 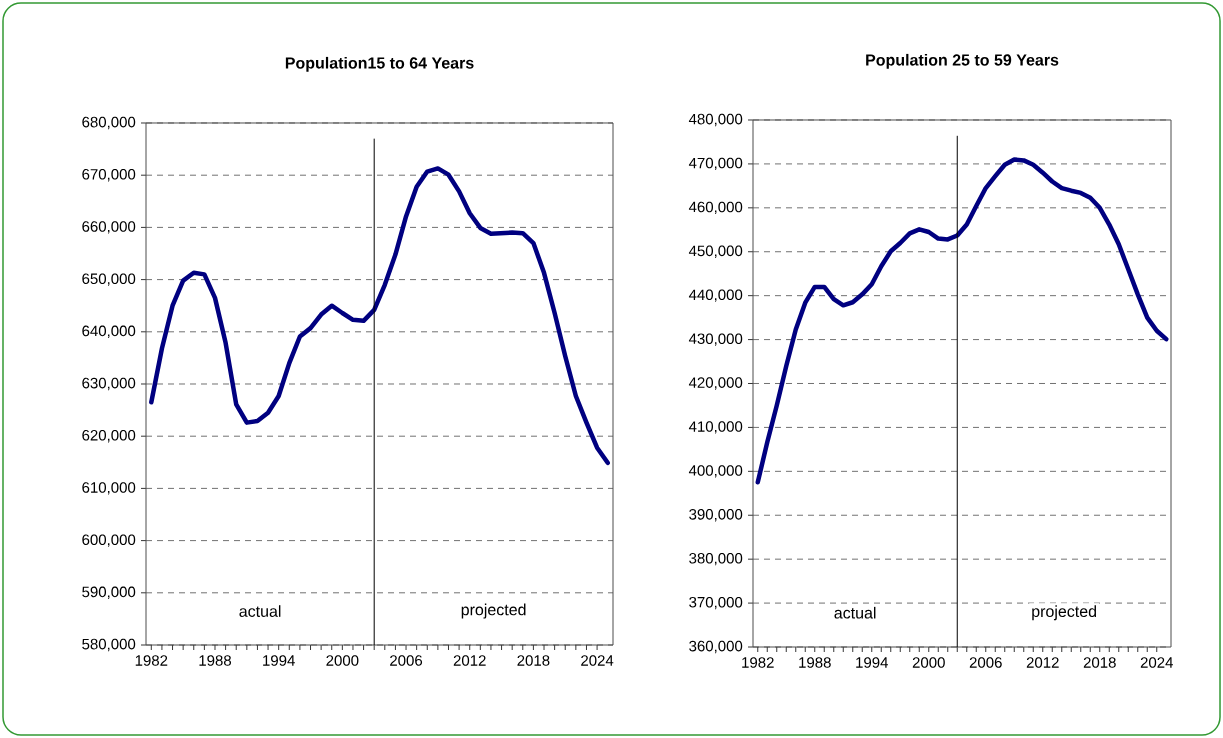 I want to click on y-tick-label: 450,000, so click(x=715, y=251).